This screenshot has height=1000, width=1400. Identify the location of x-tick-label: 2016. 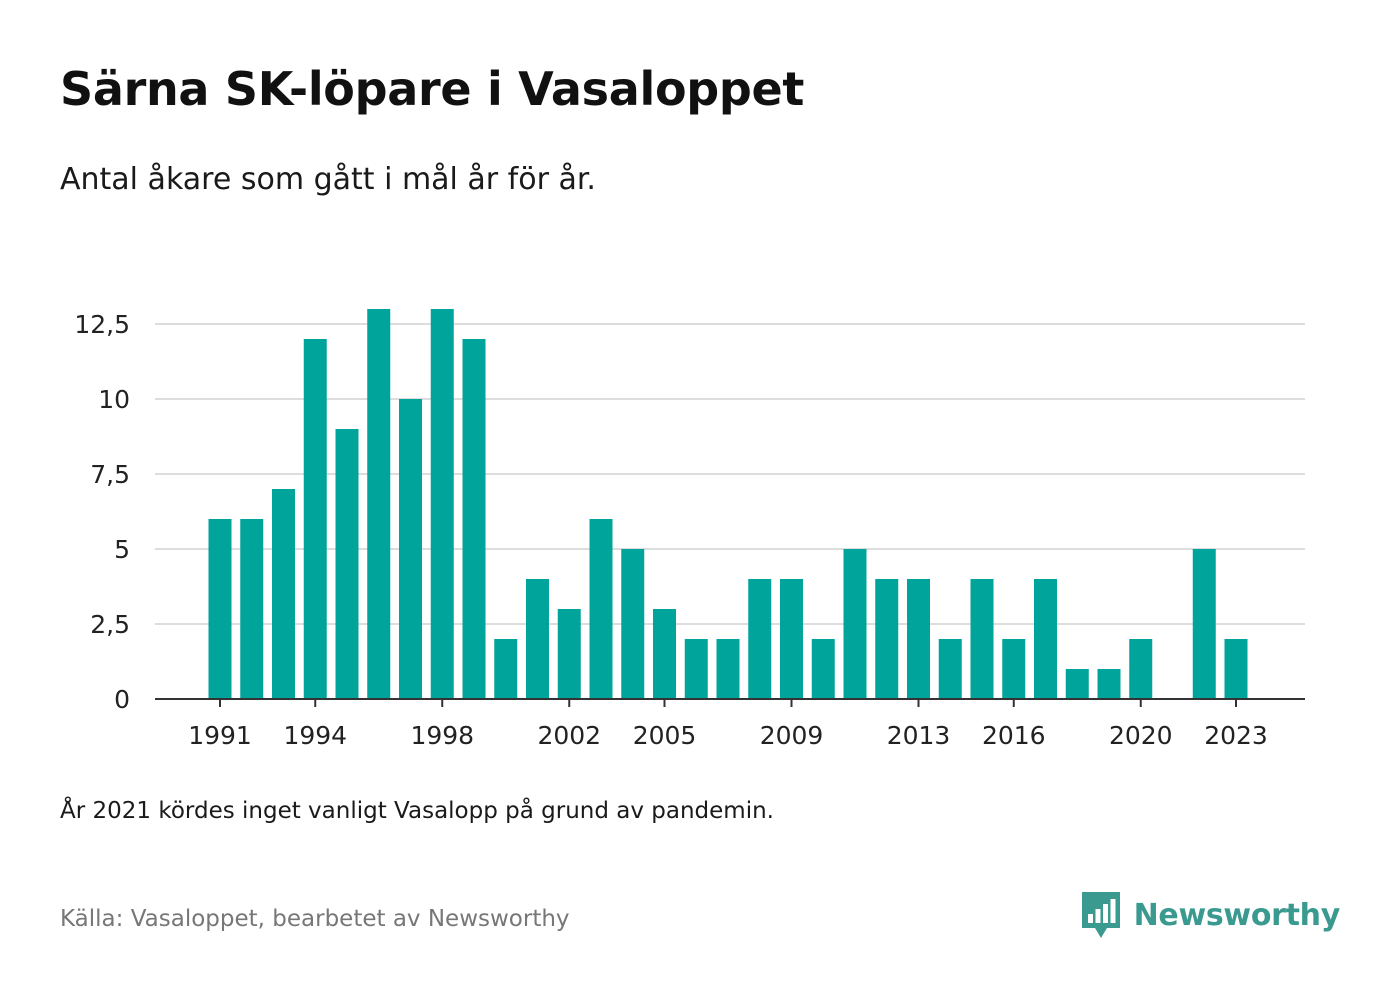
(1014, 735).